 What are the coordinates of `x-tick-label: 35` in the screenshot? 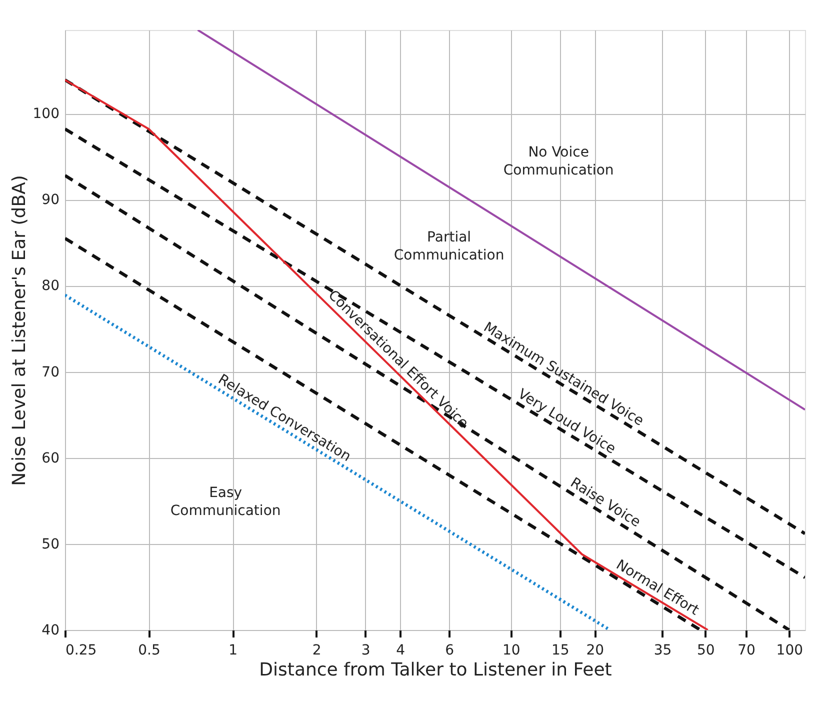 It's located at (663, 650).